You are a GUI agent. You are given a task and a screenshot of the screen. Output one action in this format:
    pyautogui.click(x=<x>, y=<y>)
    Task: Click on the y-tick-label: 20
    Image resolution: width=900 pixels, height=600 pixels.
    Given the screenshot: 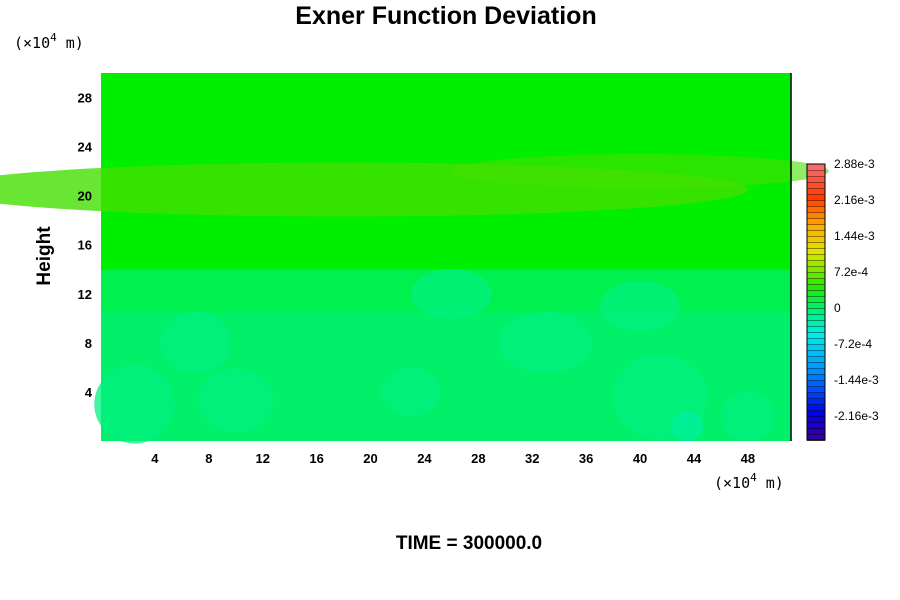 What is the action you would take?
    pyautogui.click(x=85, y=196)
    